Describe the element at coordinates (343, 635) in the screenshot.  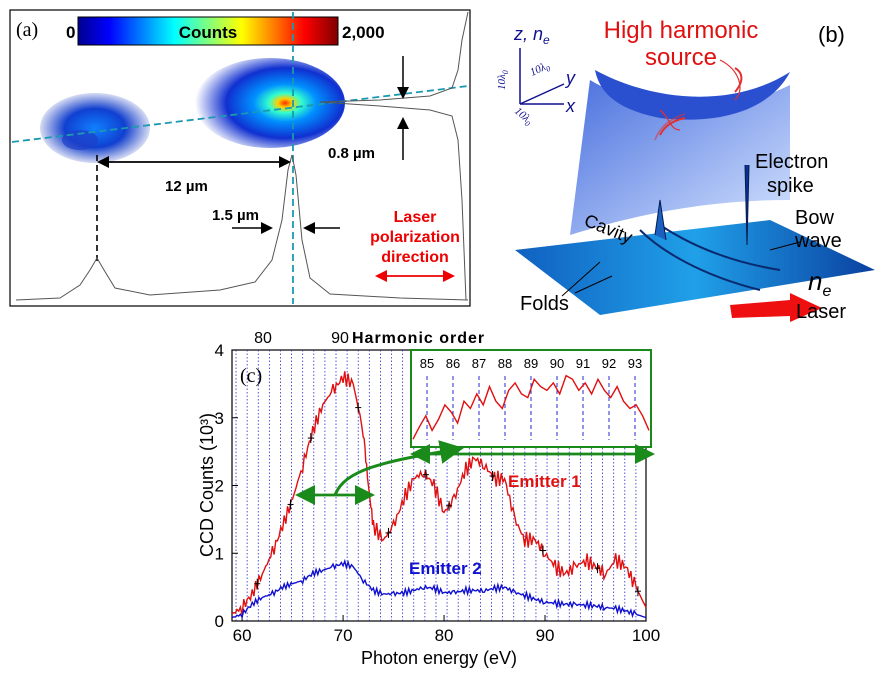
I see `x-tick-label: 70` at that location.